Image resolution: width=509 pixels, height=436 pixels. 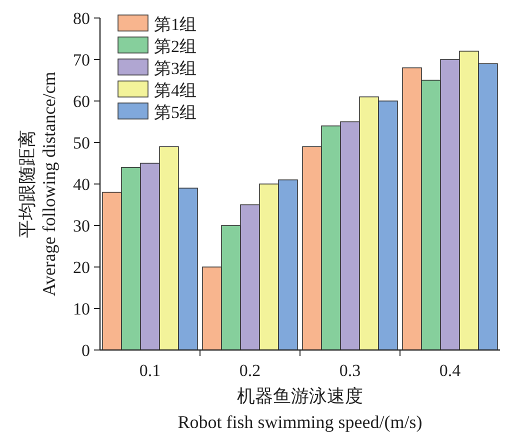 I want to click on legend-label: 第4组, so click(x=175, y=90).